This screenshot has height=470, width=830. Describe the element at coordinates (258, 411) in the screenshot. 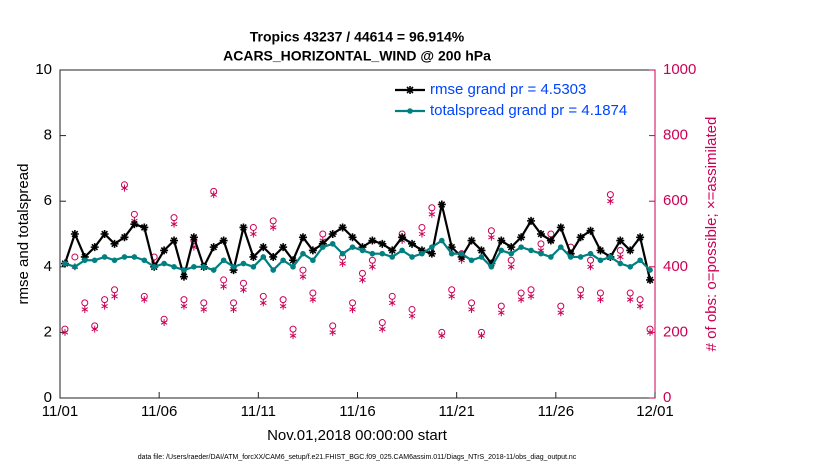

I see `x-tick-label: 11/11` at that location.